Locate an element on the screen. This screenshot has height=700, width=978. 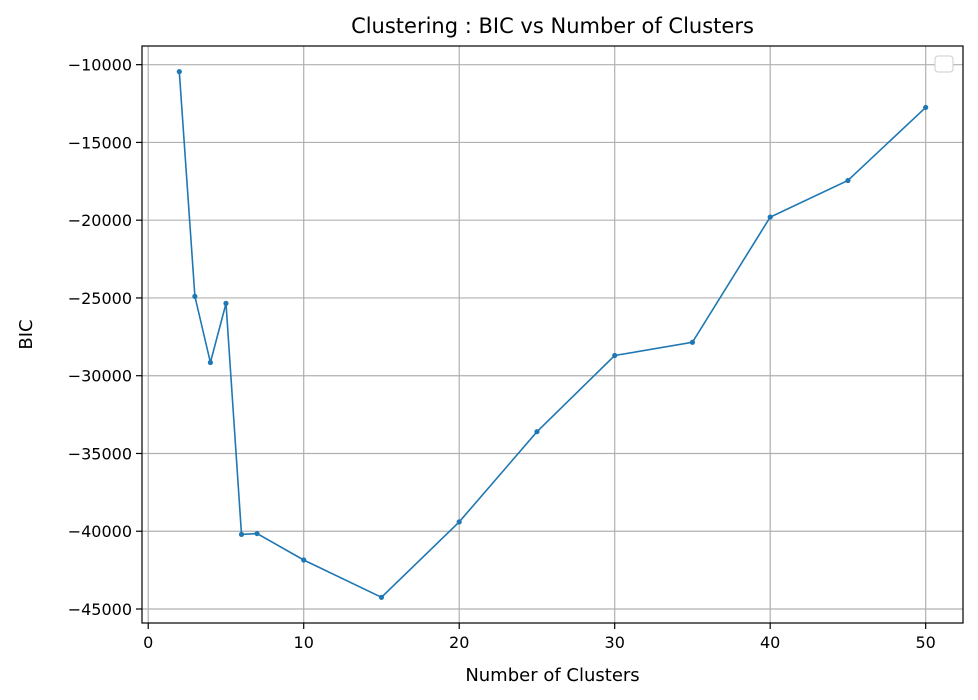
y-axis-label: BIC is located at coordinates (26, 334).